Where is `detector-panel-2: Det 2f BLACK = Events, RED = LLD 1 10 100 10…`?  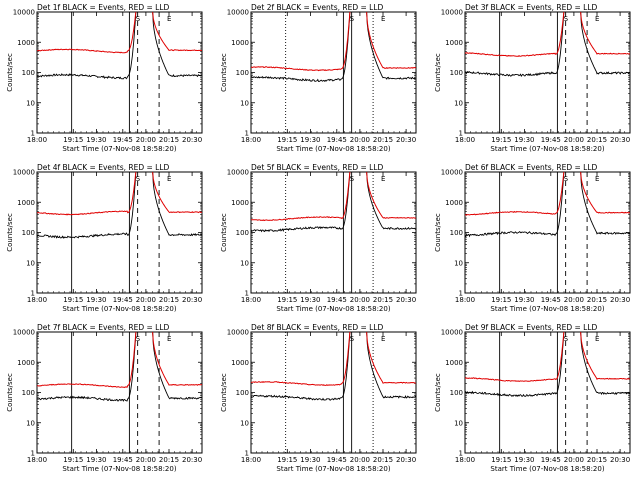
detector-panel-2: Det 2f BLACK = Events, RED = LLD 1 10 100 10… is located at coordinates (318, 78).